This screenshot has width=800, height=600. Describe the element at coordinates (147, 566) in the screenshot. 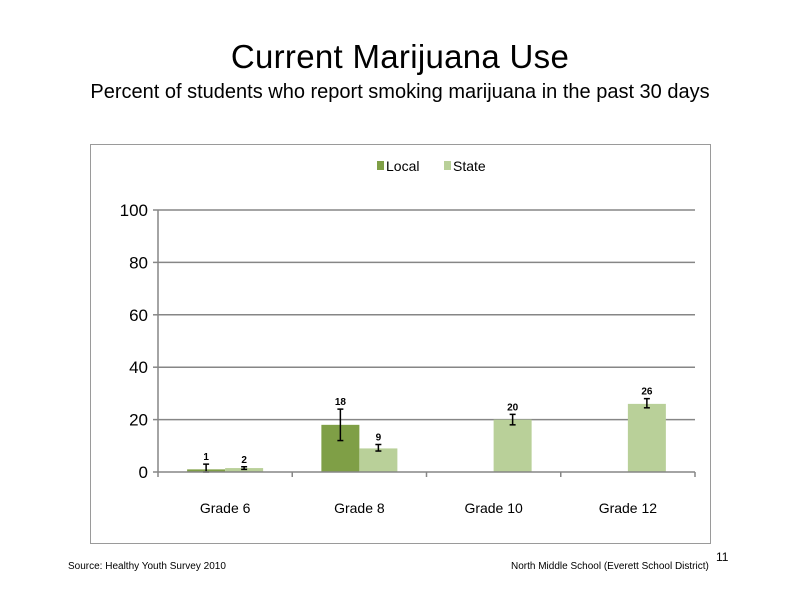

I see `source-note: Source: Healthy Youth Survey 2010` at that location.